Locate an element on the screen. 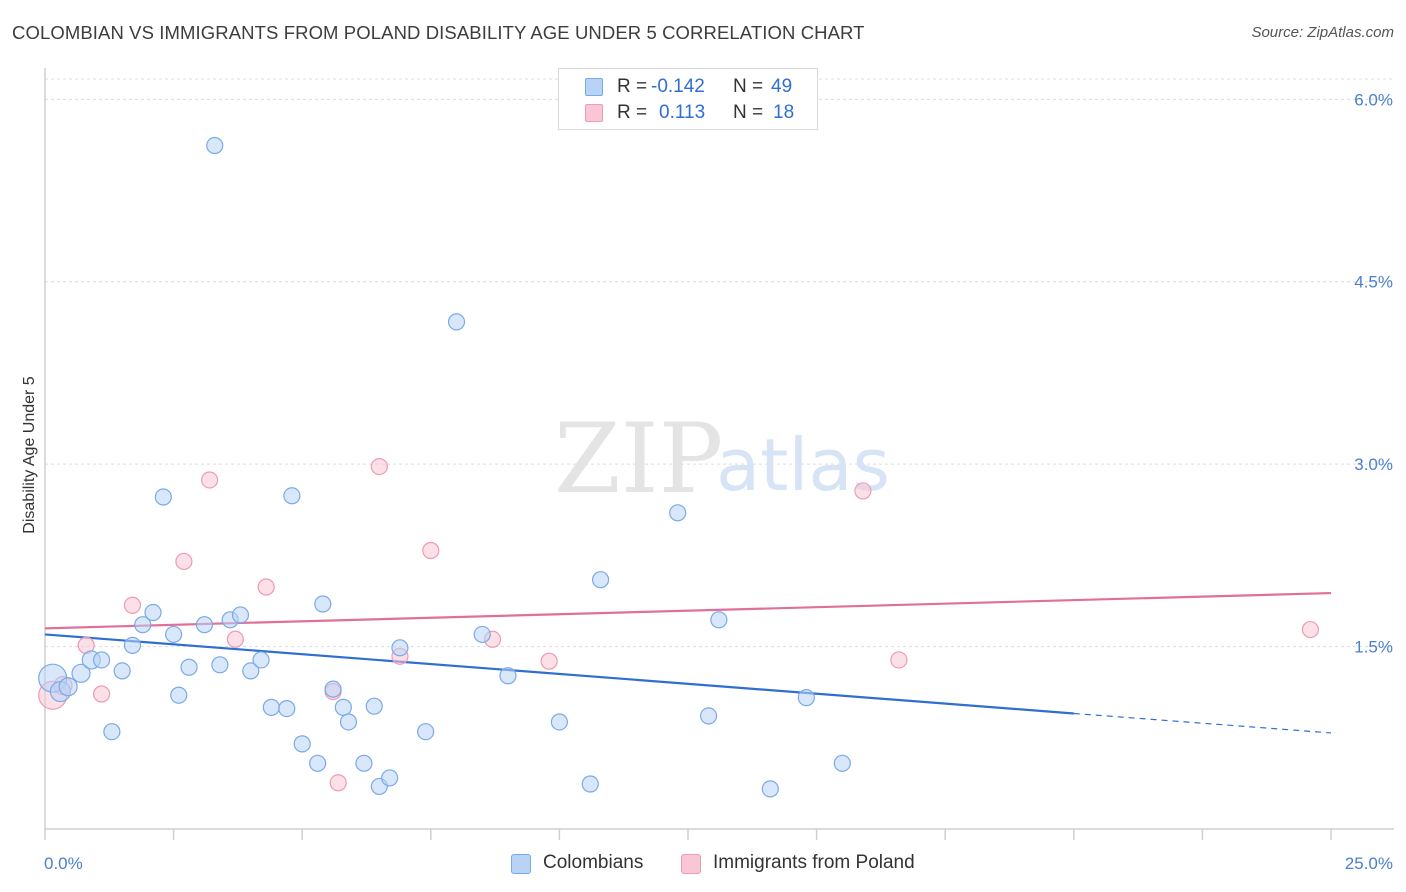 The width and height of the screenshot is (1406, 892). legend-n-value: 49 is located at coordinates (782, 86).